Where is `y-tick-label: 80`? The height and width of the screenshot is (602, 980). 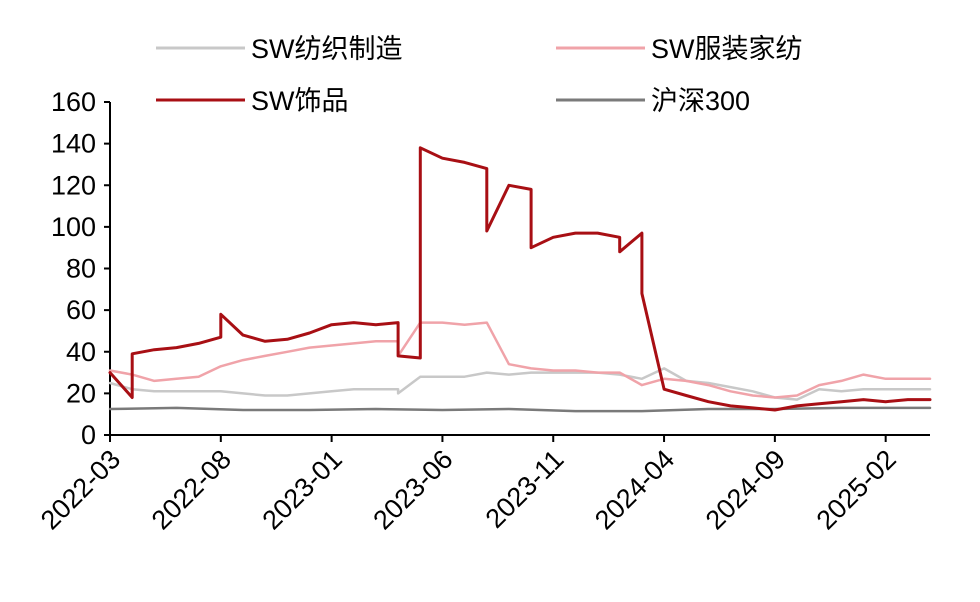
y-tick-label: 80 is located at coordinates (81, 269).